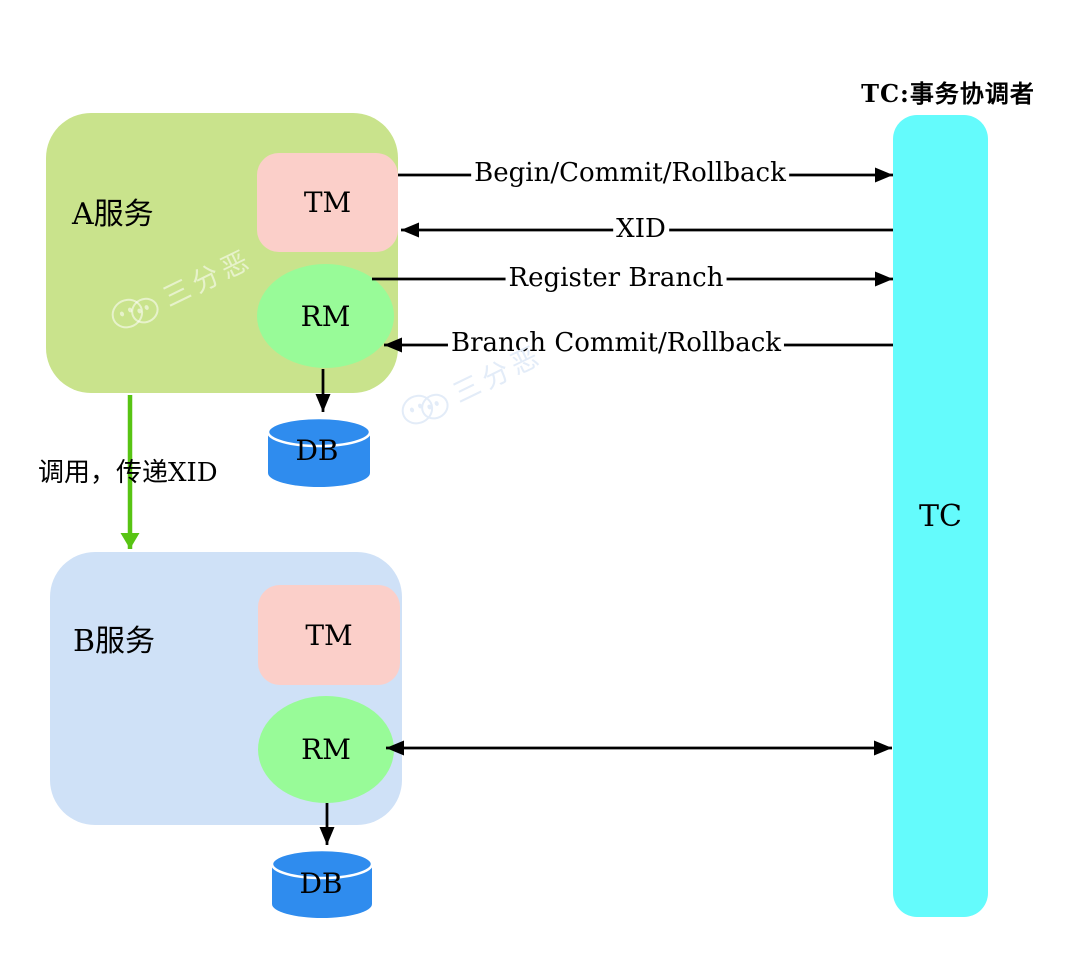 The image size is (1080, 978). Describe the element at coordinates (321, 883) in the screenshot. I see `db-b-label: DB` at that location.